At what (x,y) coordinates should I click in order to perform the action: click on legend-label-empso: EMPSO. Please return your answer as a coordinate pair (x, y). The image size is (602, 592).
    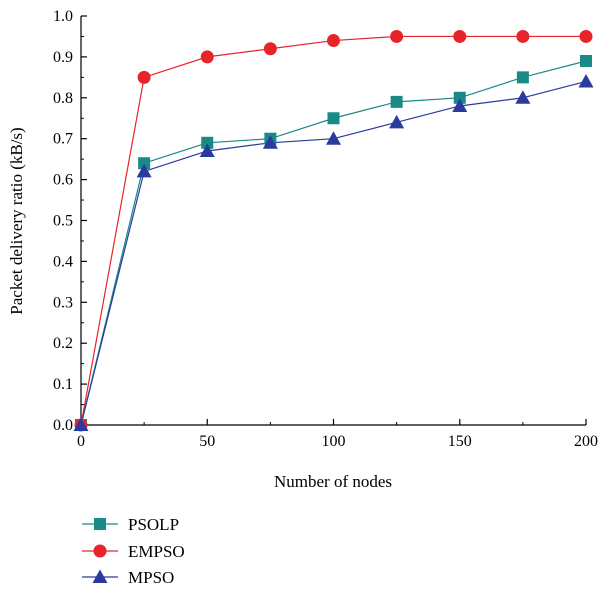
    Looking at the image, I should click on (156, 551).